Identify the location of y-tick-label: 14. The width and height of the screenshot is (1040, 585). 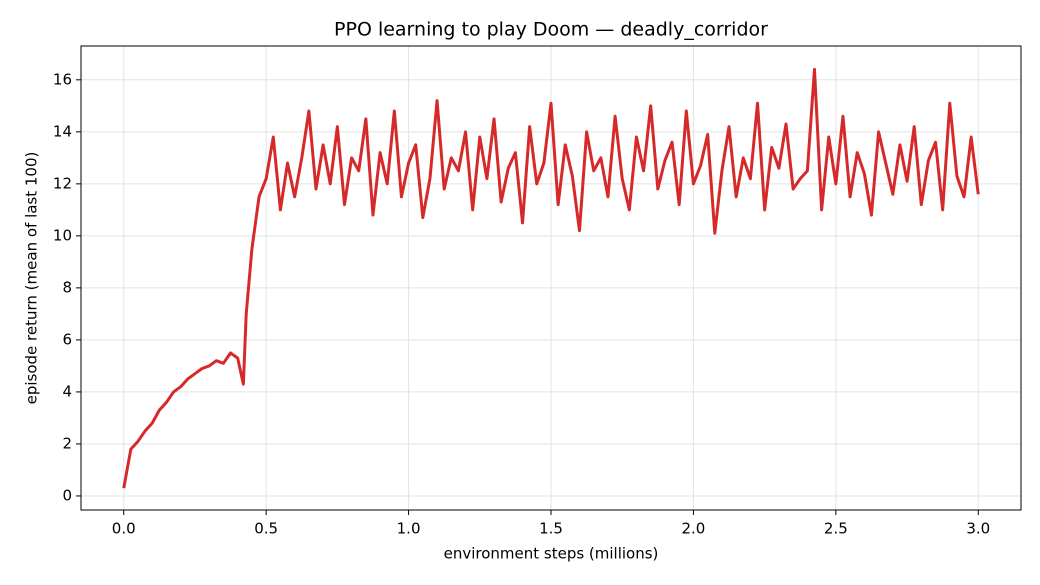
(62, 131).